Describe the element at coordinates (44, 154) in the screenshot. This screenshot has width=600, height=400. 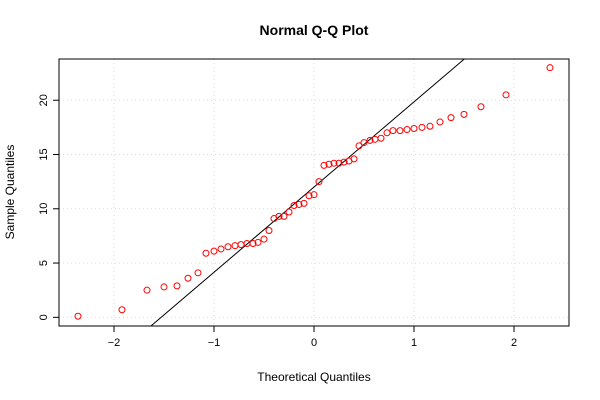
I see `y-tick-label: 15` at that location.